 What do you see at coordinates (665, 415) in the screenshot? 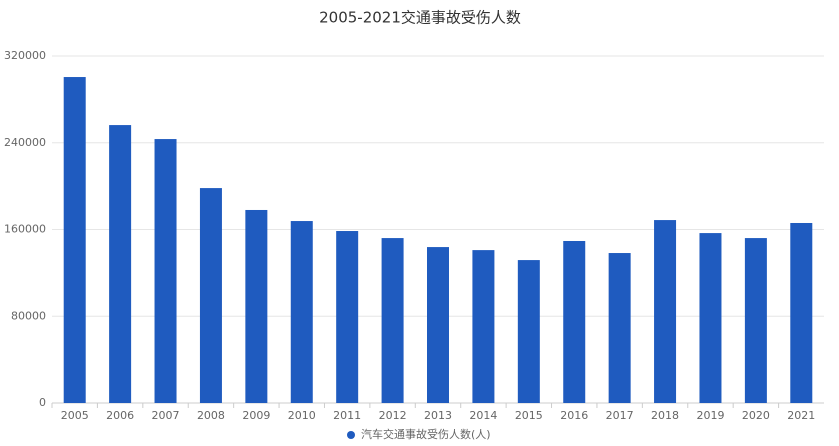
I see `x-tick-label: 2018` at bounding box center [665, 415].